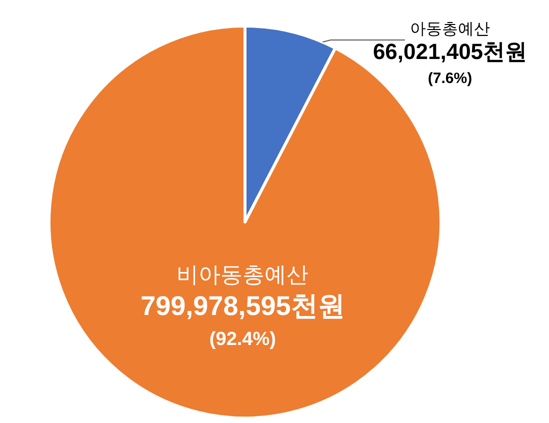  Describe the element at coordinates (450, 29) in the screenshot. I see `slice-label: 아동총예산` at that location.